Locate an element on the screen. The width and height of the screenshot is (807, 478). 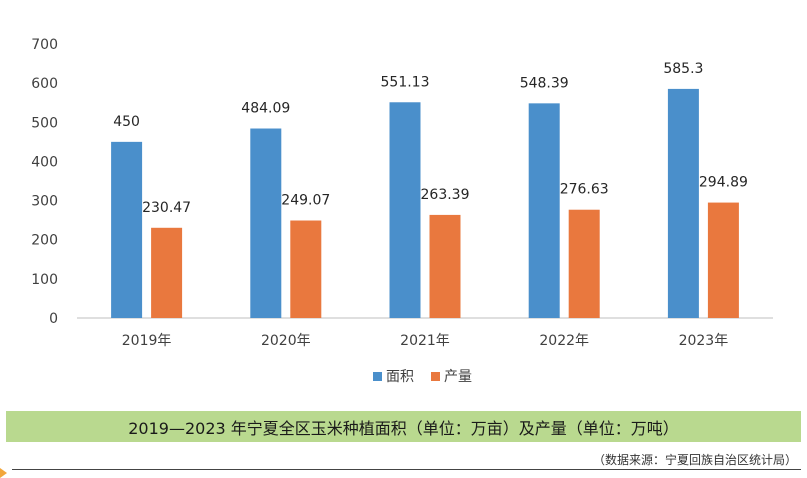
y-tick-label: 100 is located at coordinates (44, 280).